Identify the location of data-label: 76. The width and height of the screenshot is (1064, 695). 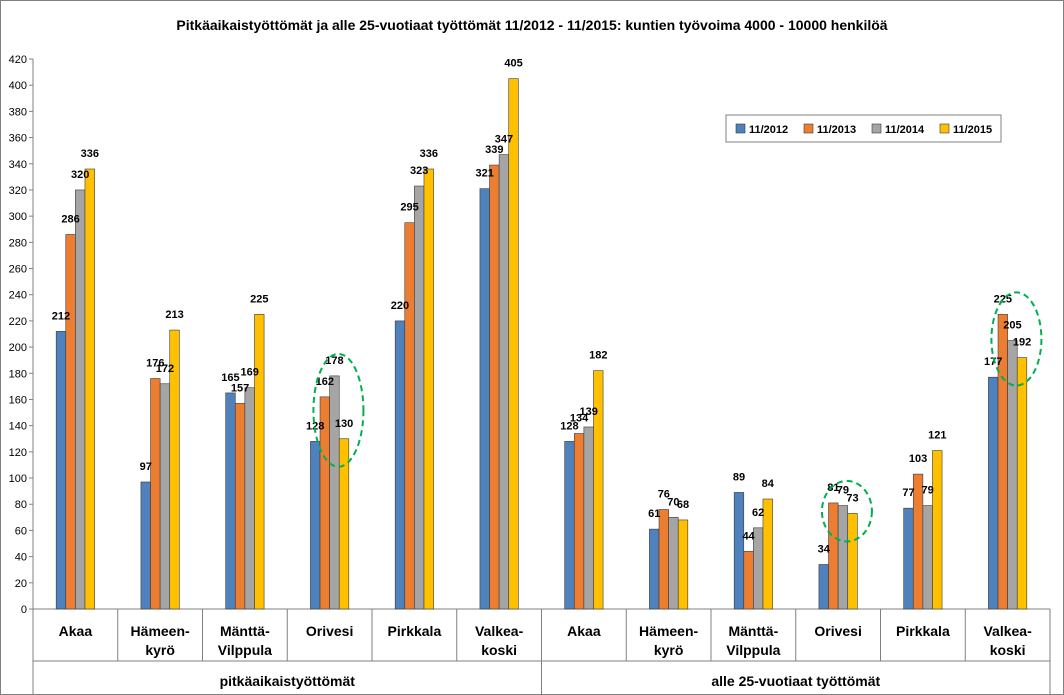
(664, 494).